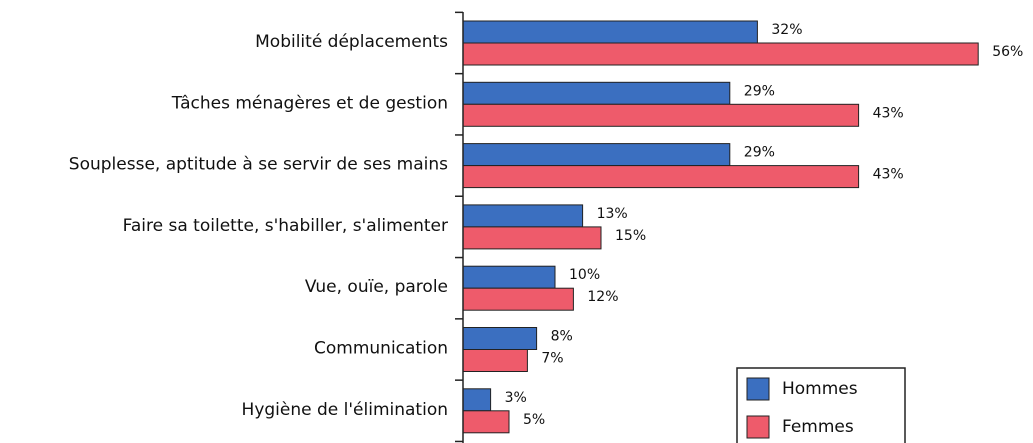 This screenshot has height=443, width=1033. I want to click on value-label: 32%, so click(786, 30).